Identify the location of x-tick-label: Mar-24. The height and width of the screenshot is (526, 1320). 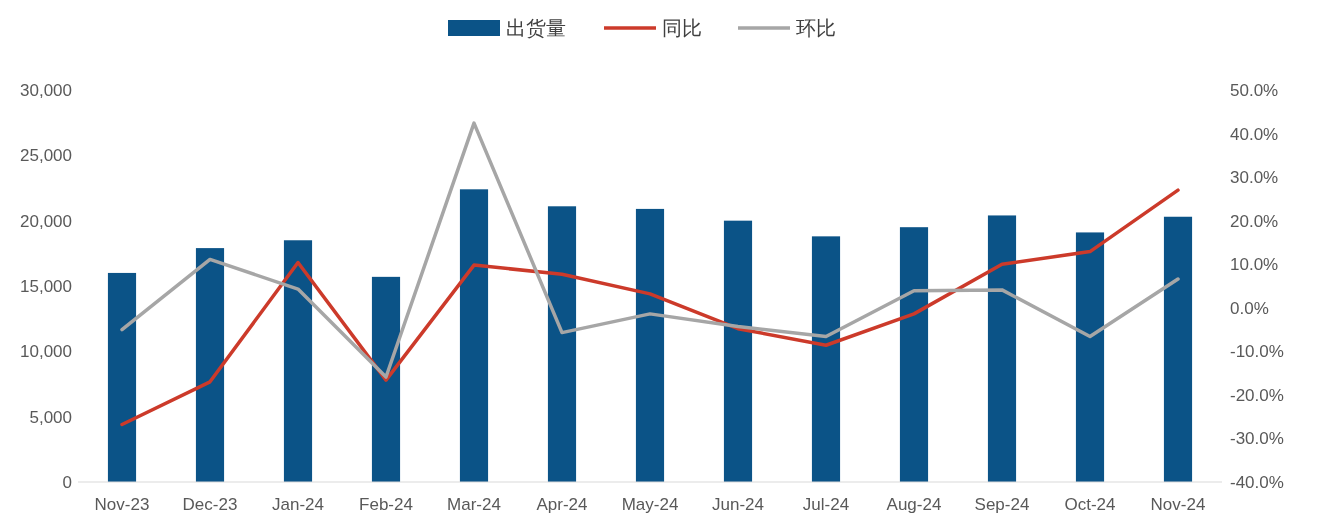
(474, 504).